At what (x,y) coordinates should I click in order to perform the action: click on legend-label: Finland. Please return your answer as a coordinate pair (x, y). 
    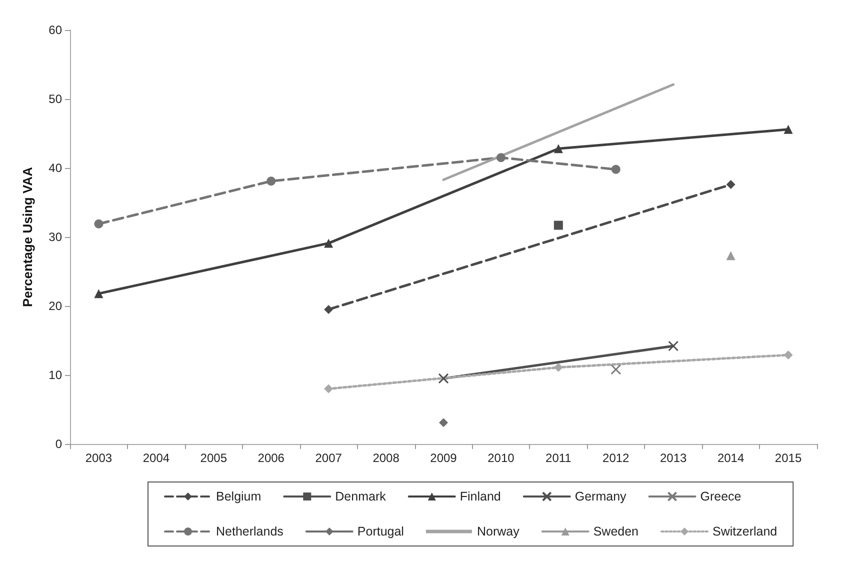
    Looking at the image, I should click on (480, 497).